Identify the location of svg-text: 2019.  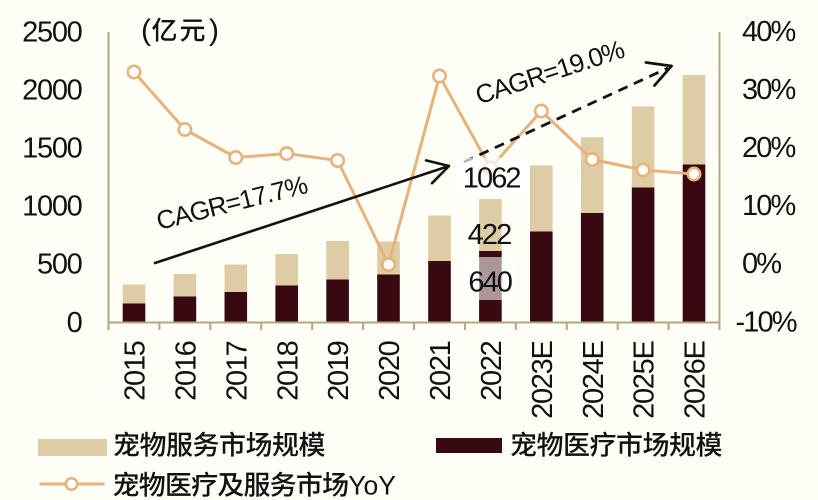
(339, 370).